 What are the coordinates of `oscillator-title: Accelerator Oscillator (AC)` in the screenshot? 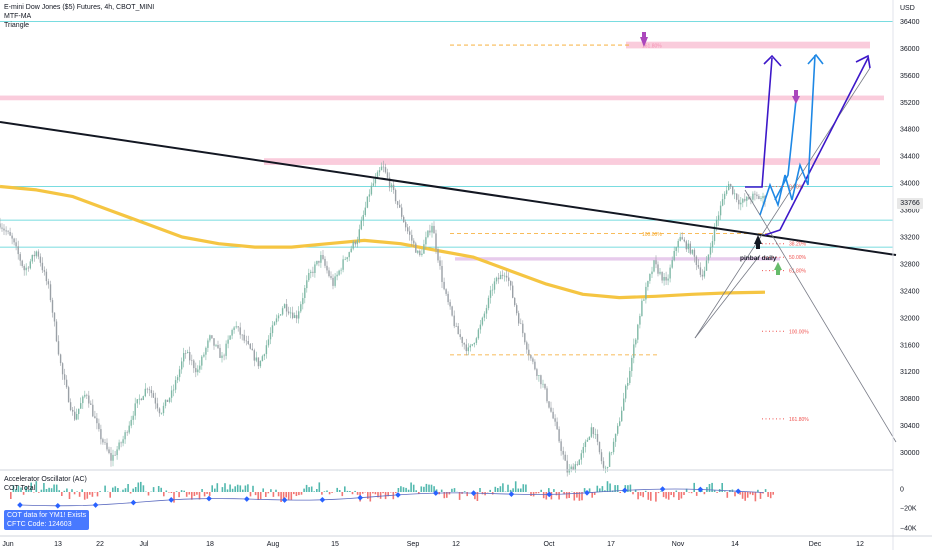 It's located at (45, 479).